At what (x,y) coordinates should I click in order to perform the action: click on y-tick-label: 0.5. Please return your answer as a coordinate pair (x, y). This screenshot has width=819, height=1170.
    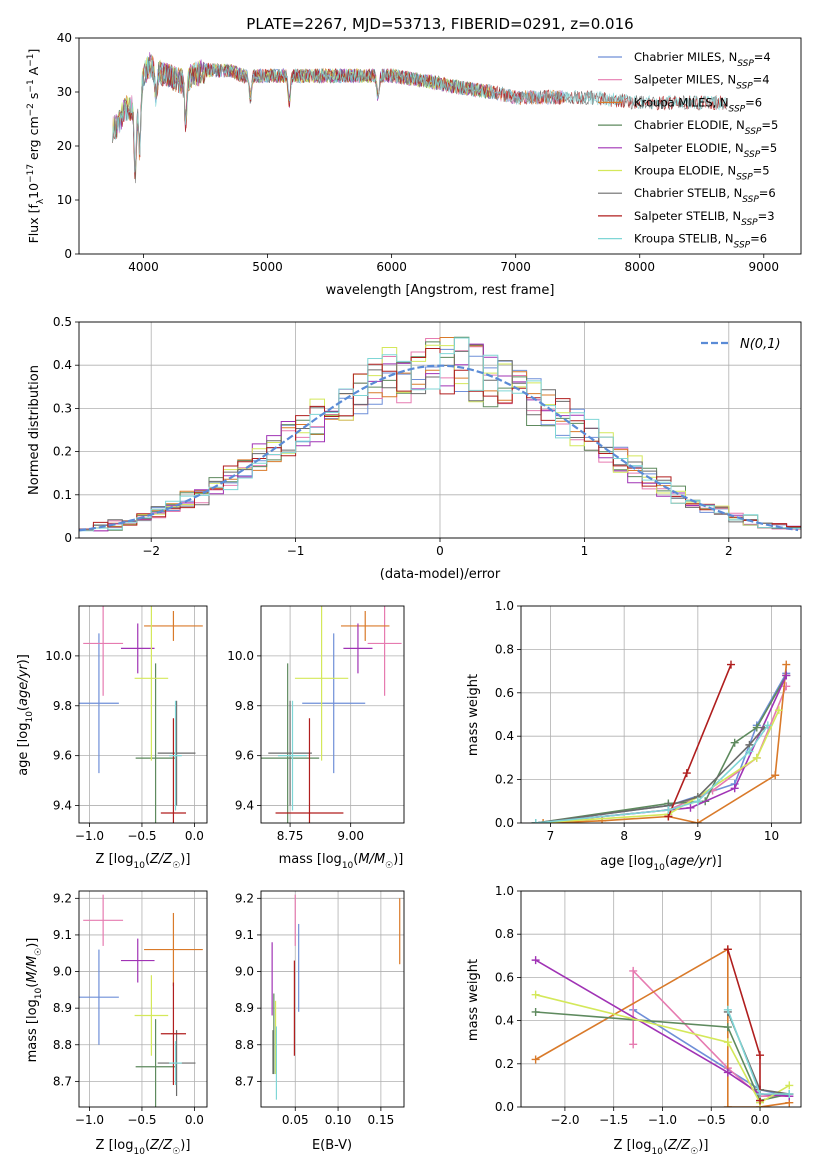
    Looking at the image, I should click on (62, 322).